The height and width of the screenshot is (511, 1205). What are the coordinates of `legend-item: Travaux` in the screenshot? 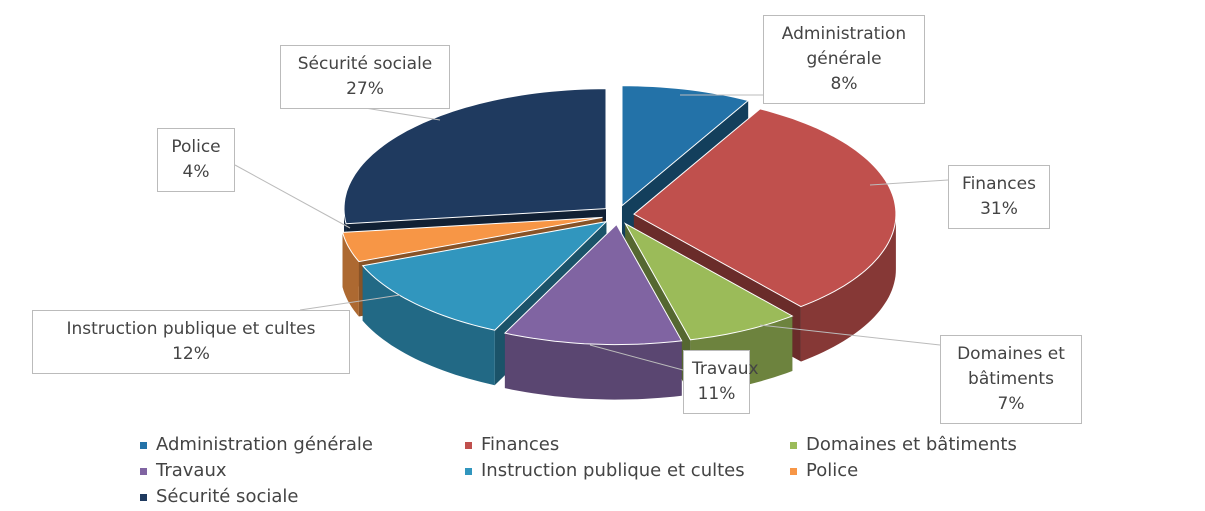 It's located at (183, 470).